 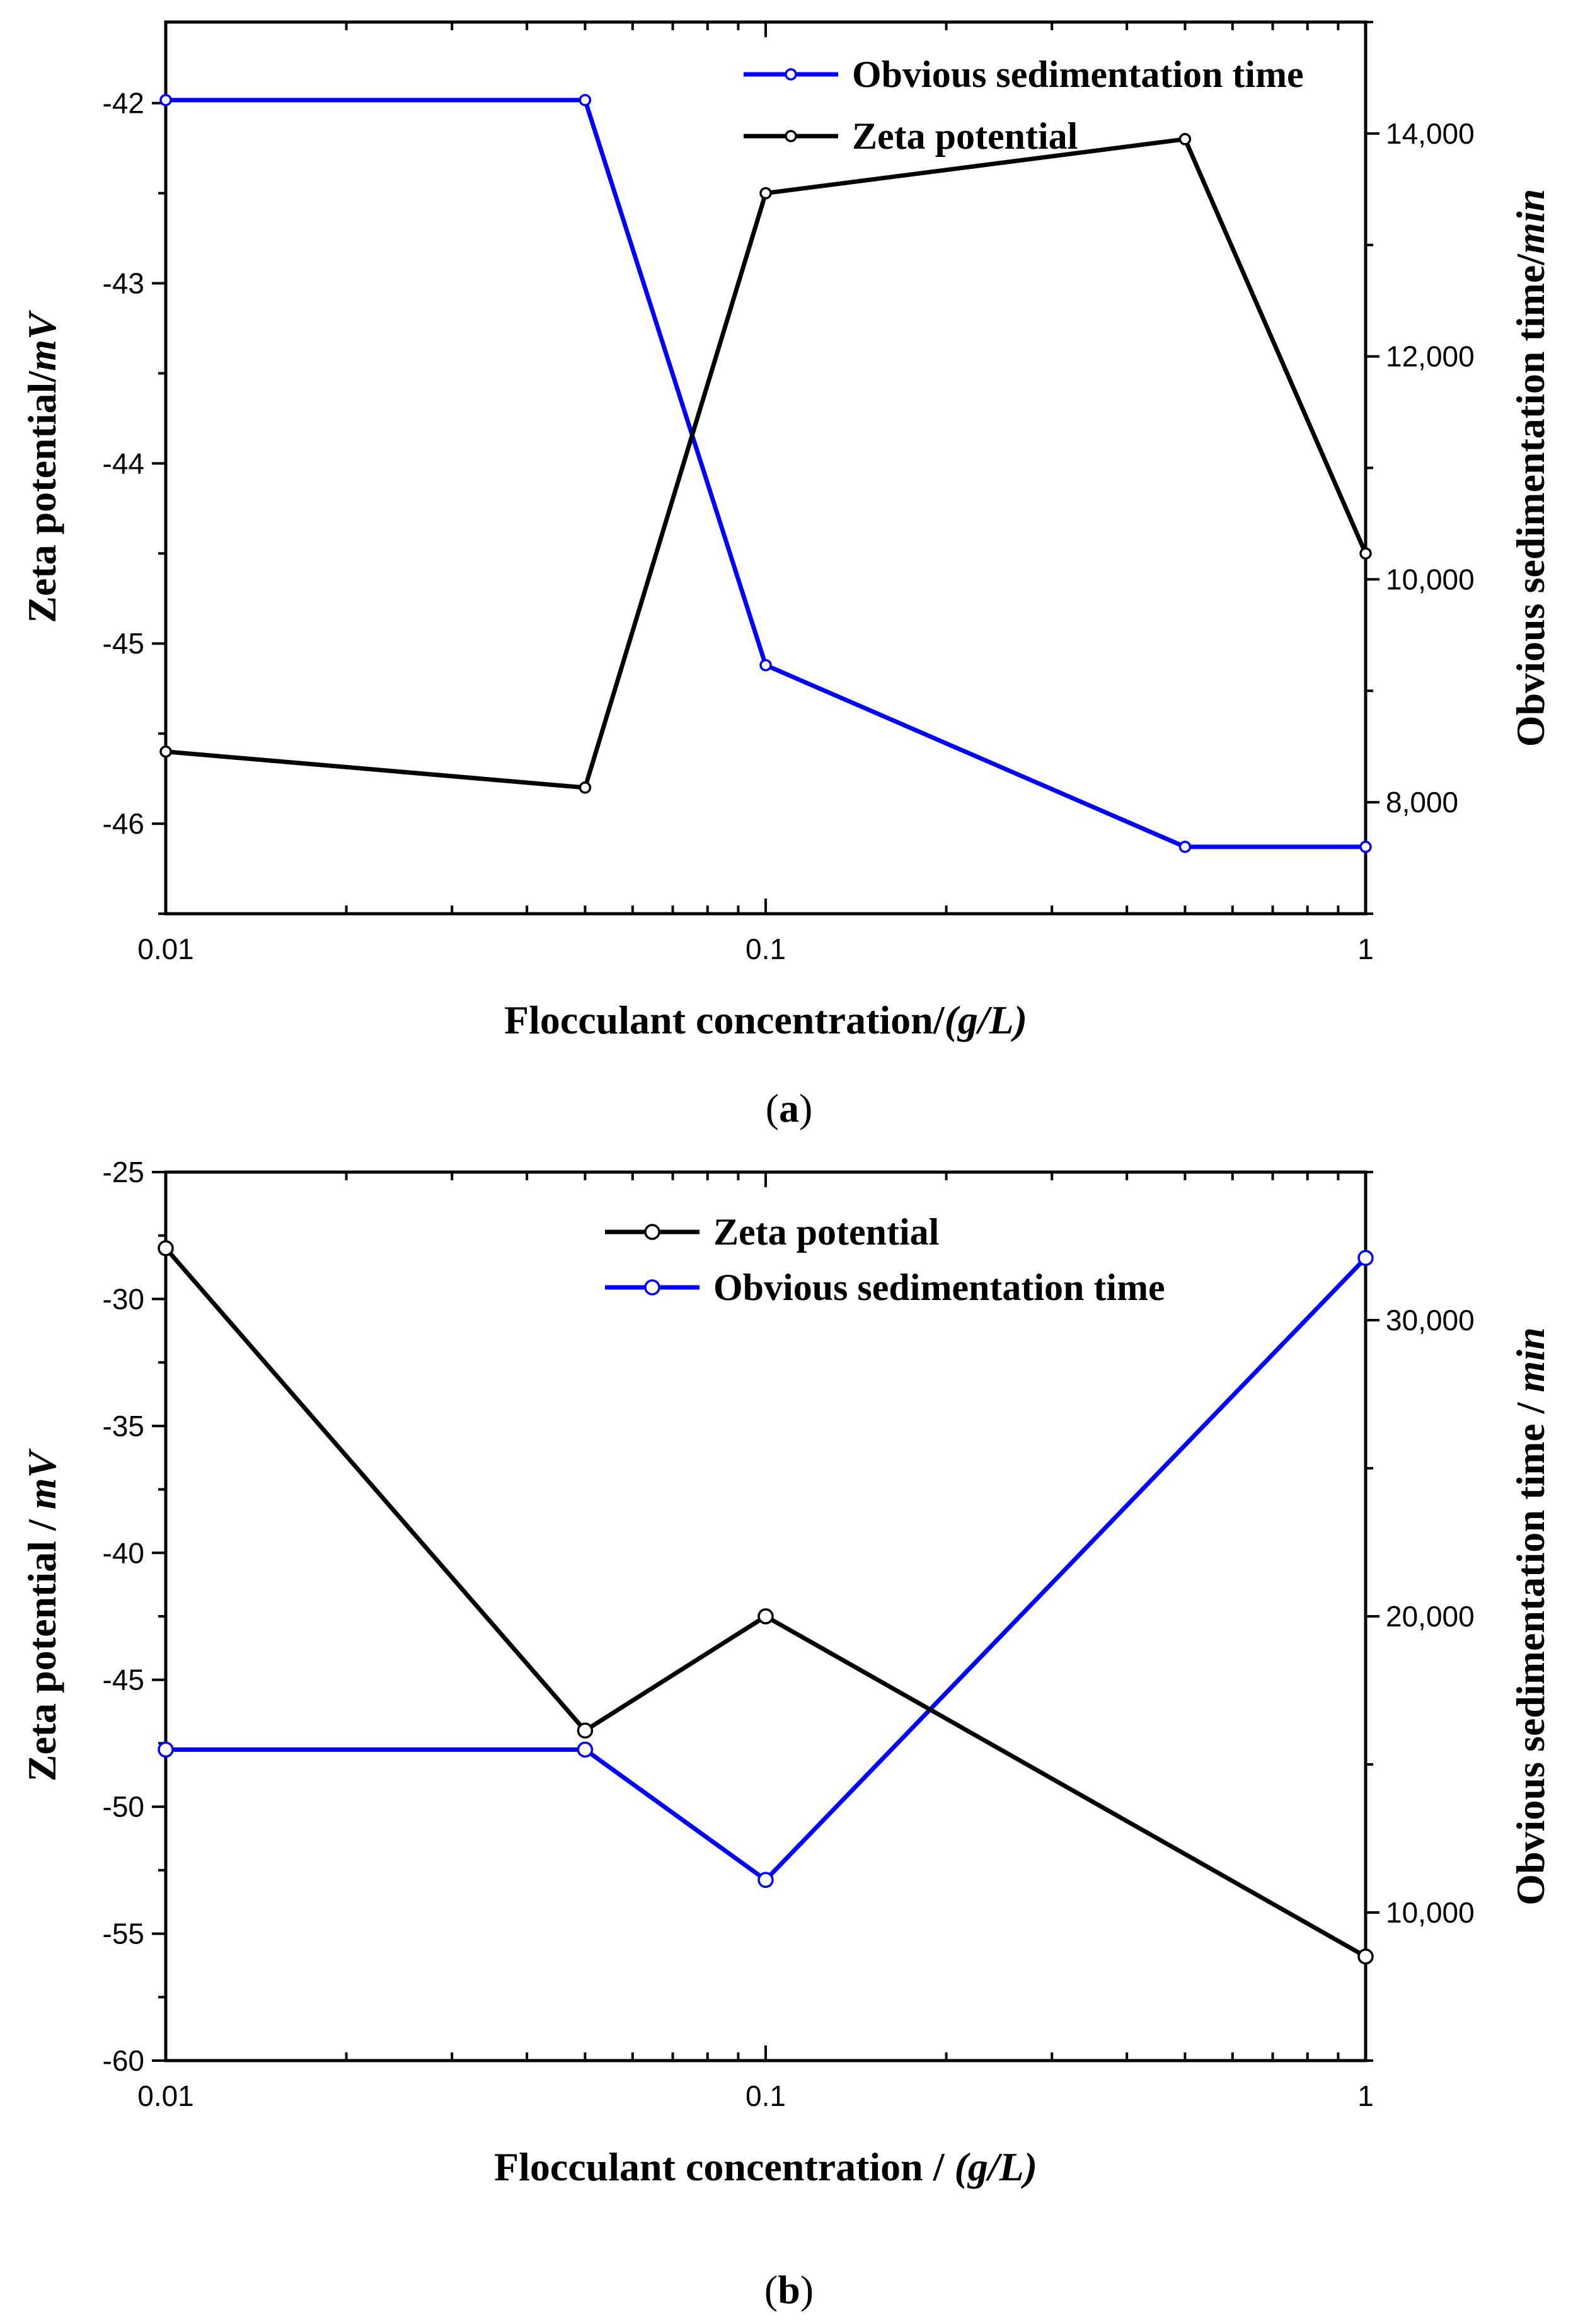 I want to click on y-left-tick-label: -55, so click(x=123, y=1934).